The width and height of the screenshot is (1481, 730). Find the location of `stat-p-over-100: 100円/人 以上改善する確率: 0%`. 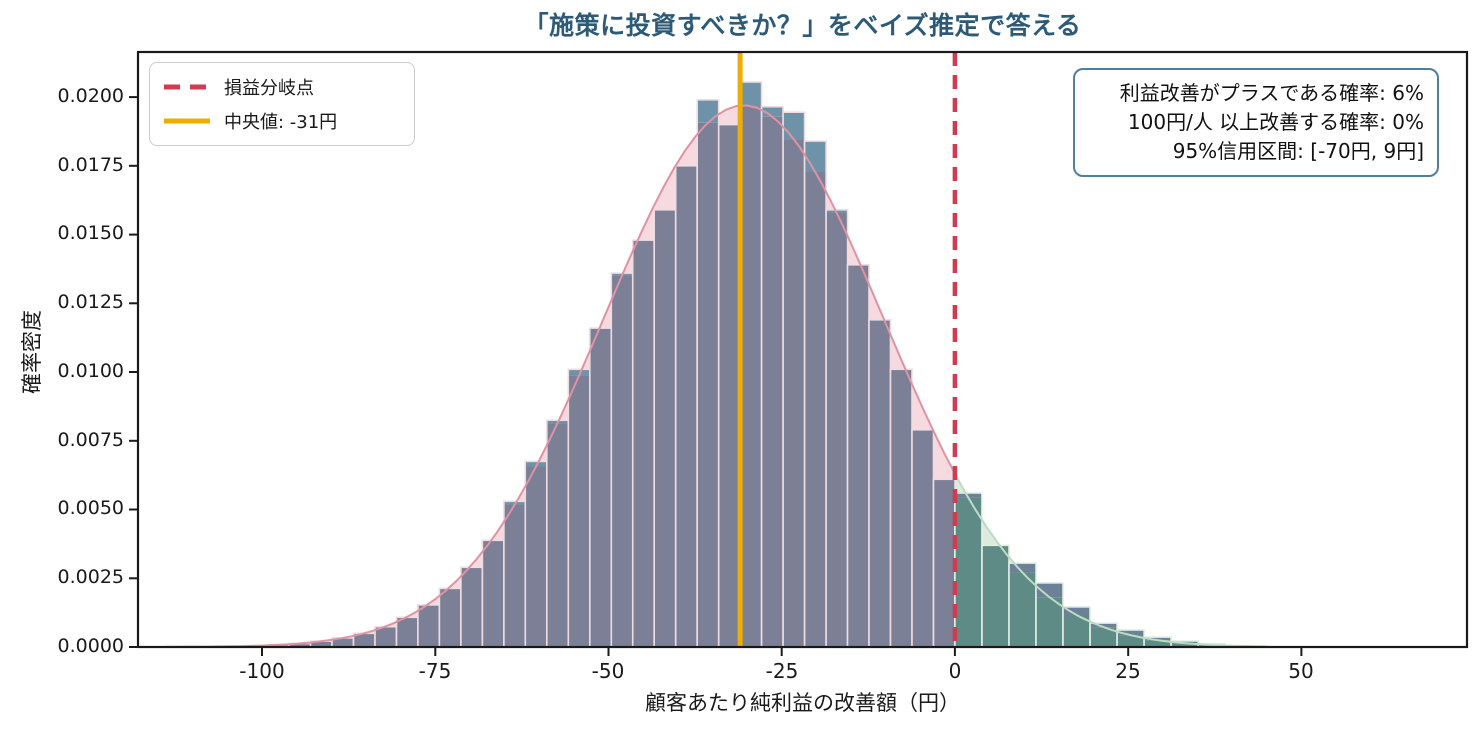

stat-p-over-100: 100円/人 以上改善する確率: 0% is located at coordinates (1275, 122).